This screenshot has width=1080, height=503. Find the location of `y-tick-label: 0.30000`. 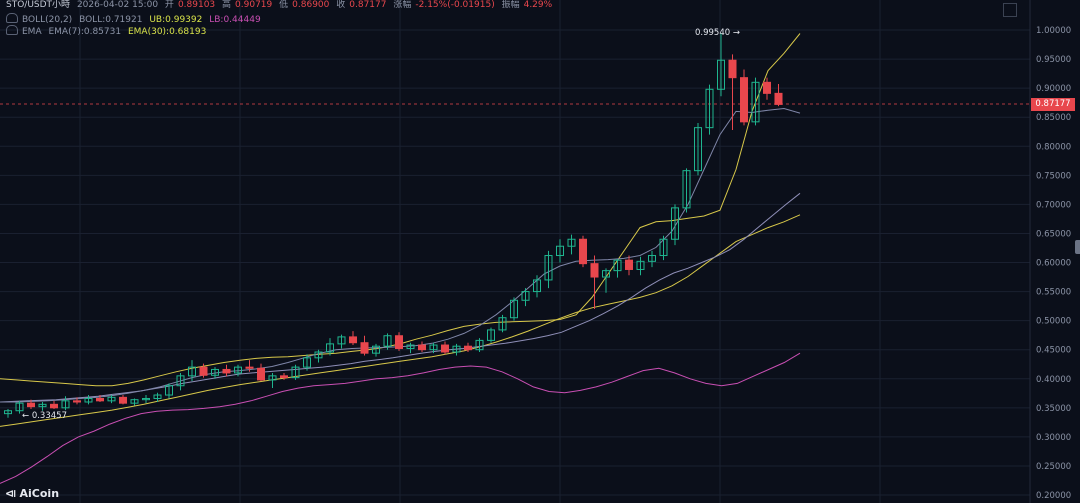

y-tick-label: 0.30000 is located at coordinates (1053, 438).